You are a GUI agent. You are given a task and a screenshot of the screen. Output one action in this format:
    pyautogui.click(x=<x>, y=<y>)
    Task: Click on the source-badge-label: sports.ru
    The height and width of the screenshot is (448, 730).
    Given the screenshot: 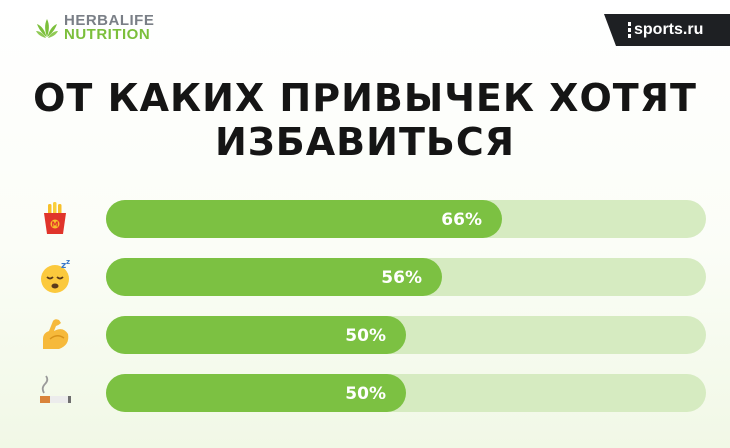 What is the action you would take?
    pyautogui.click(x=669, y=29)
    